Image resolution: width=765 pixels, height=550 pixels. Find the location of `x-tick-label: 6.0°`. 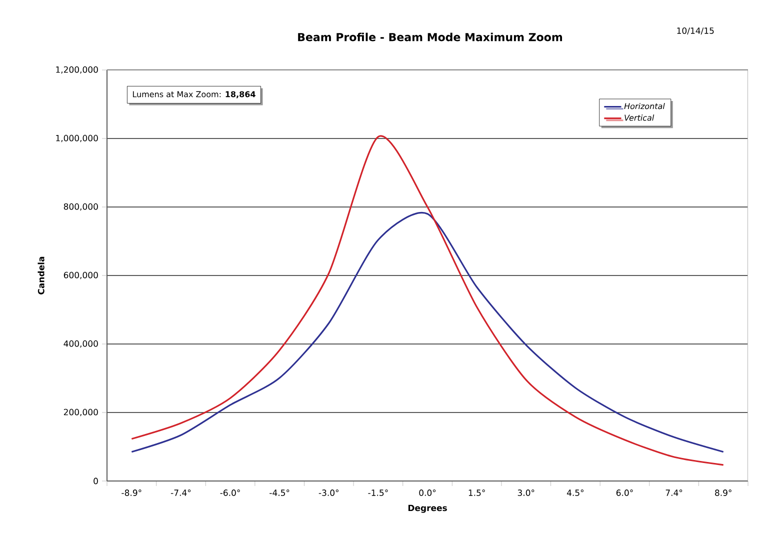

x-tick-label: 6.0° is located at coordinates (624, 493).